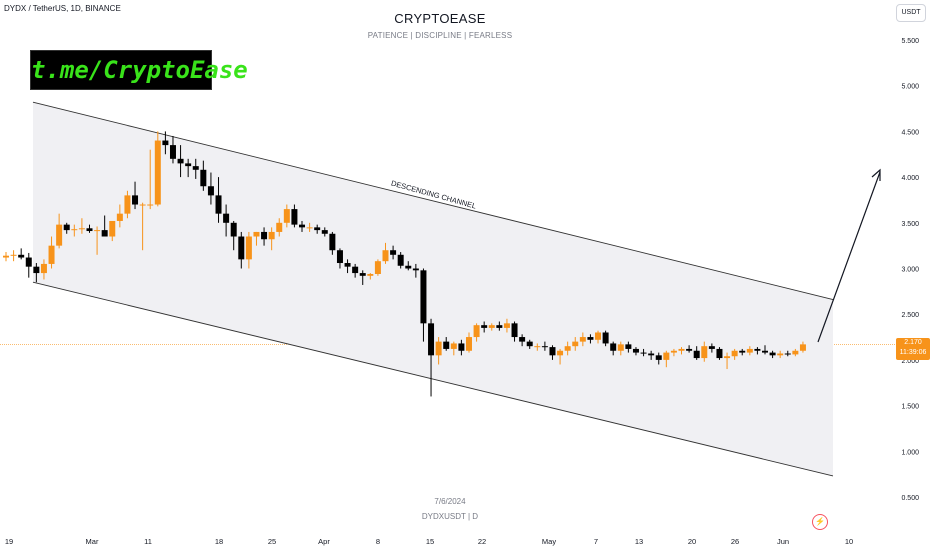  I want to click on x-tick-label: 25, so click(272, 541).